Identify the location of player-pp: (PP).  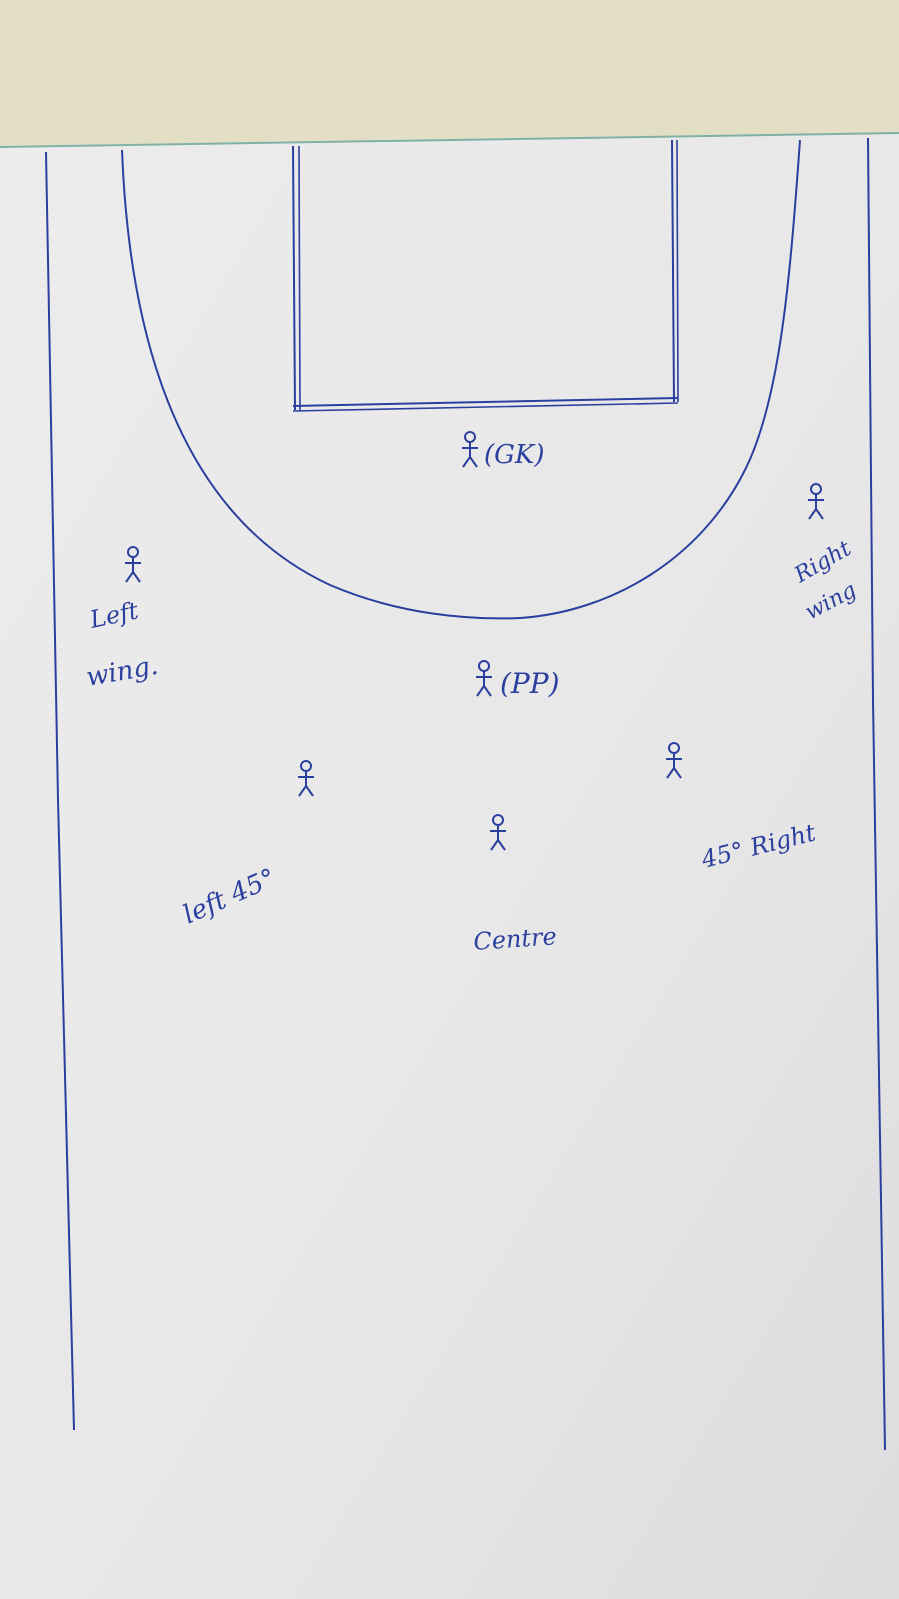
(517, 680).